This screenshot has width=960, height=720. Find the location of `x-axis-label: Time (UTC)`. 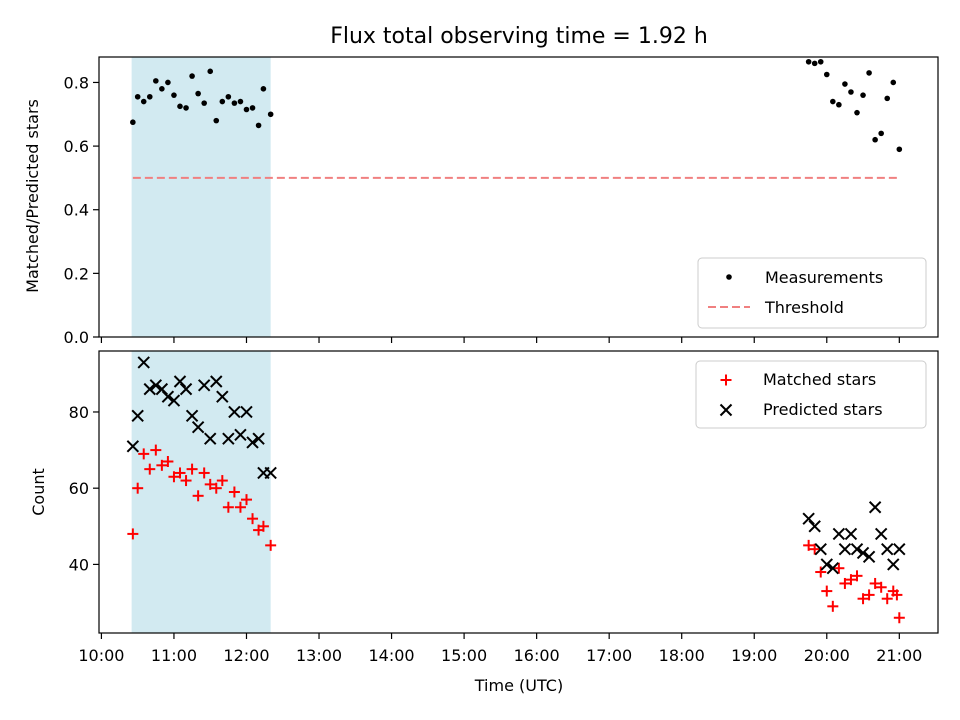

x-axis-label: Time (UTC) is located at coordinates (518, 685).